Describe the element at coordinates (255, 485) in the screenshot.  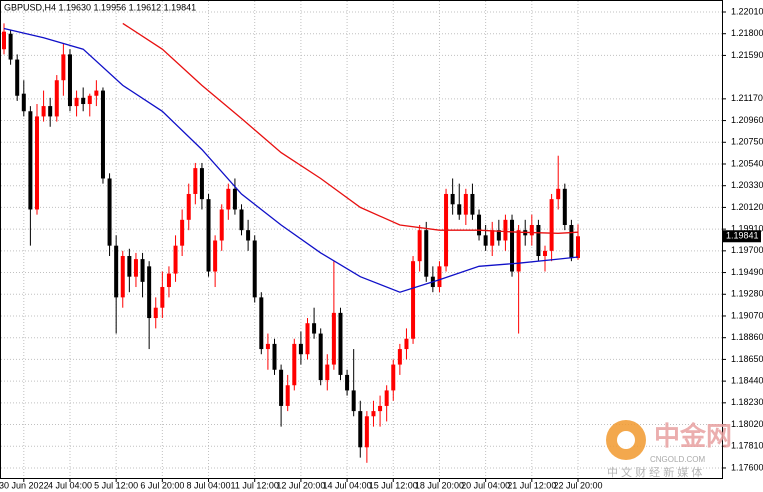
I see `x-tick-label: 11 Jul 12:00` at that location.